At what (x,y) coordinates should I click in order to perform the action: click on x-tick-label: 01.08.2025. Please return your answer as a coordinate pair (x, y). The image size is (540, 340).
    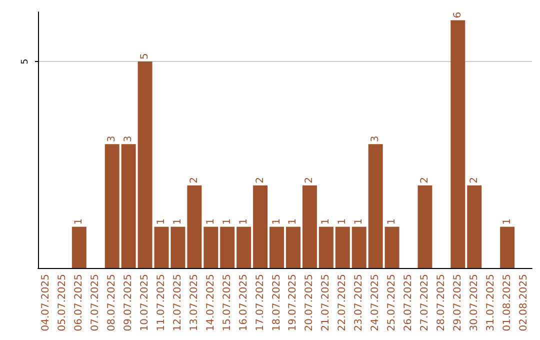
    Looking at the image, I should click on (507, 303).